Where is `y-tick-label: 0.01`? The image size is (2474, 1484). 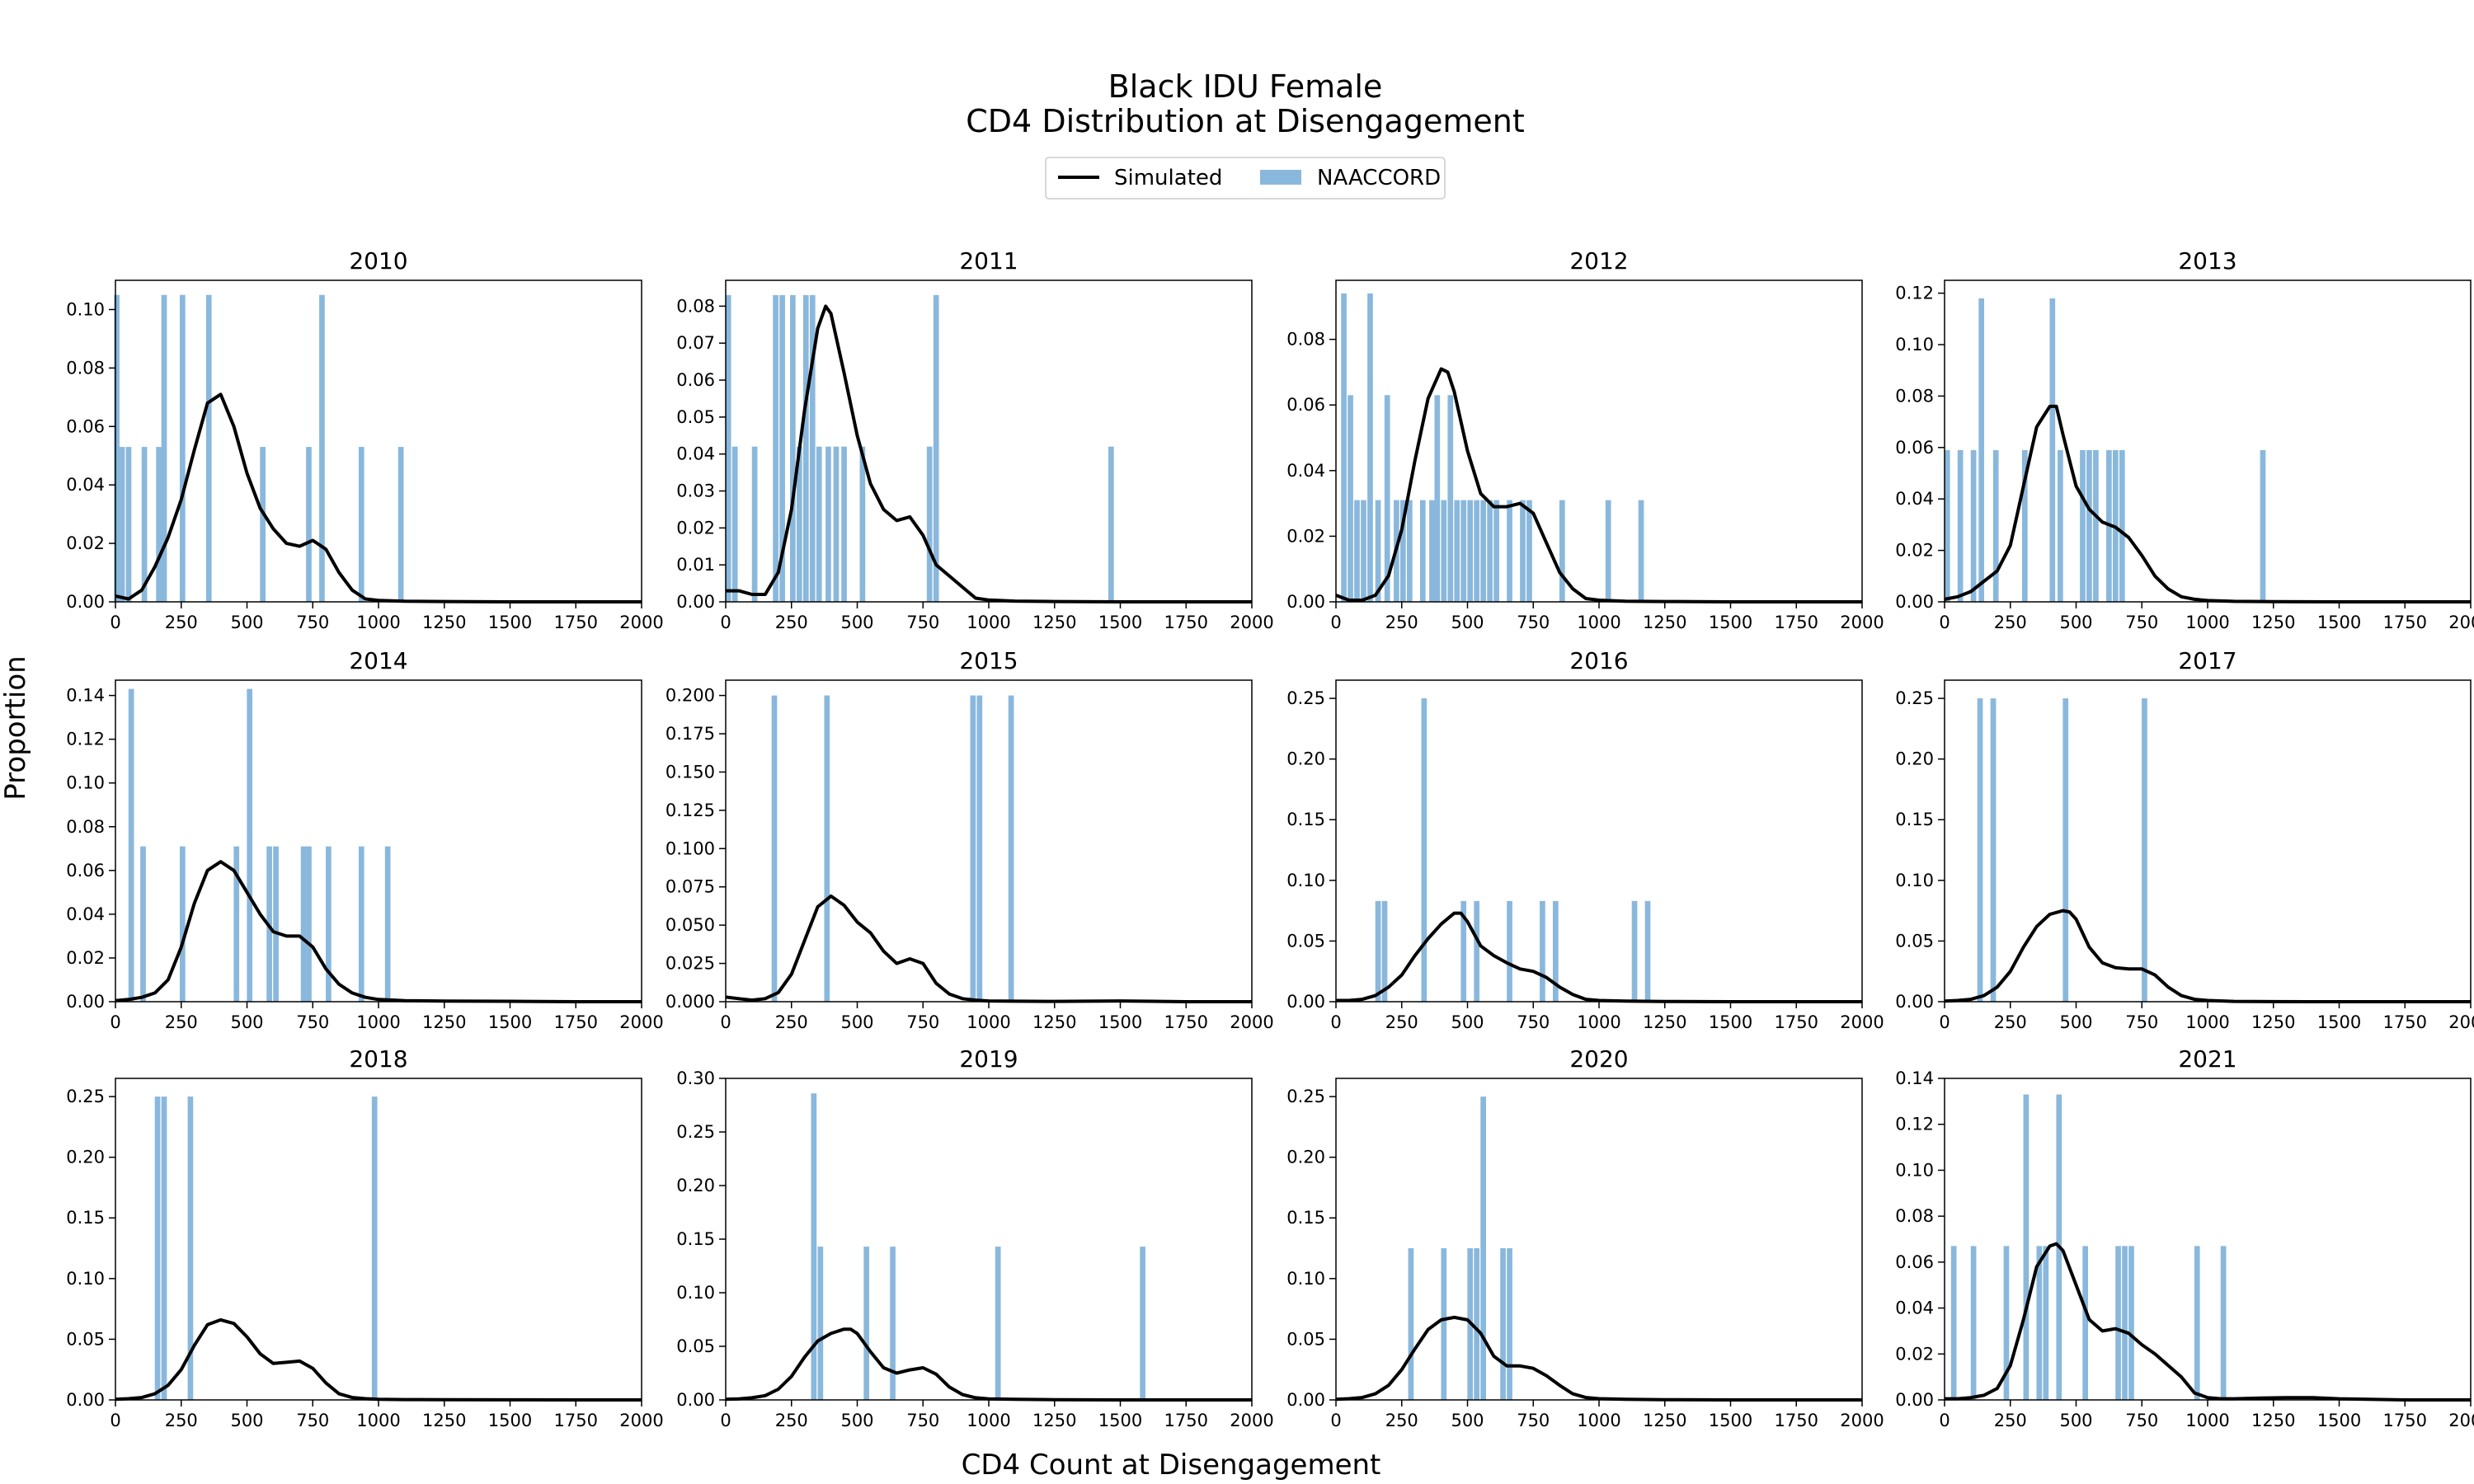 y-tick-label: 0.01 is located at coordinates (695, 565).